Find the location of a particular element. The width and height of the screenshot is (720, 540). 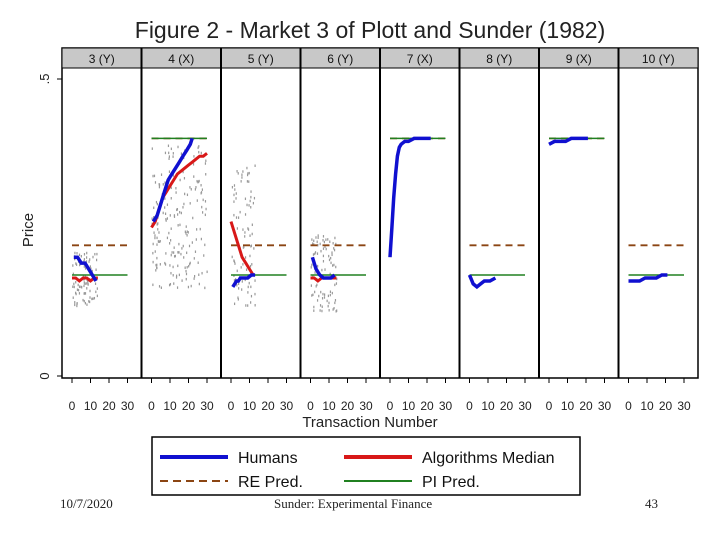

panel-header-label: 10 (Y) is located at coordinates (658, 59).